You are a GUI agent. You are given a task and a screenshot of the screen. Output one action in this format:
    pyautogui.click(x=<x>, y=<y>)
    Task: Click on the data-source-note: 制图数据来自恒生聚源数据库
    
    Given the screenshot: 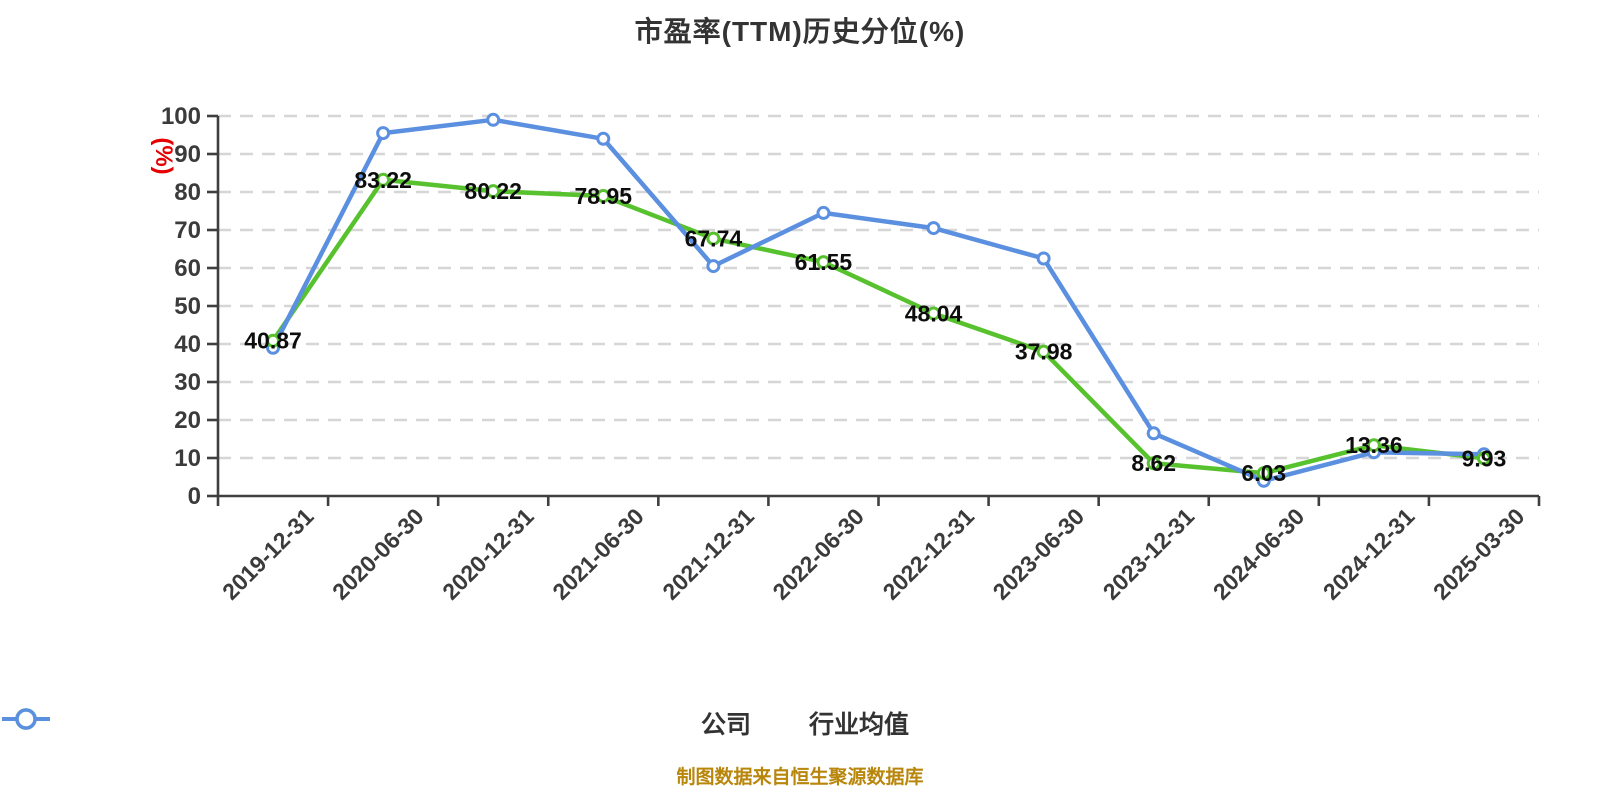 What is the action you would take?
    pyautogui.click(x=800, y=777)
    